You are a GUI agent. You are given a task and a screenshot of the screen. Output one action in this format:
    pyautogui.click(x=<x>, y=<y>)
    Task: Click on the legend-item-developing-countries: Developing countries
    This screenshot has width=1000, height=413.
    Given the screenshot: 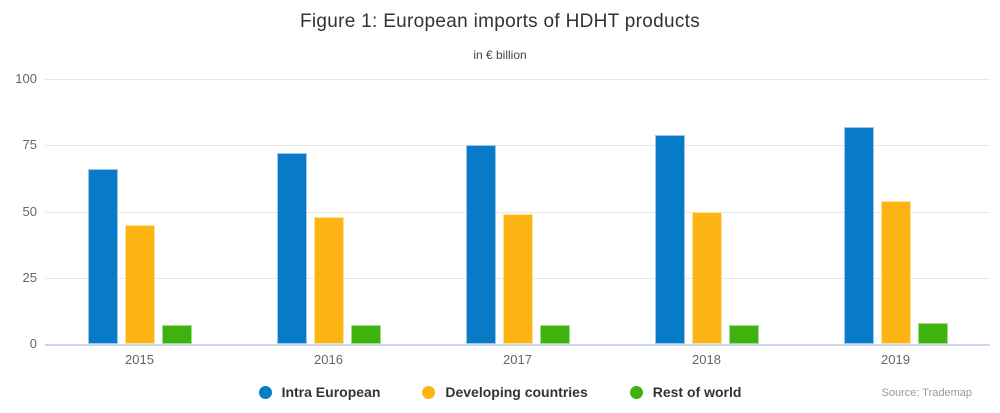 What is the action you would take?
    pyautogui.click(x=505, y=392)
    